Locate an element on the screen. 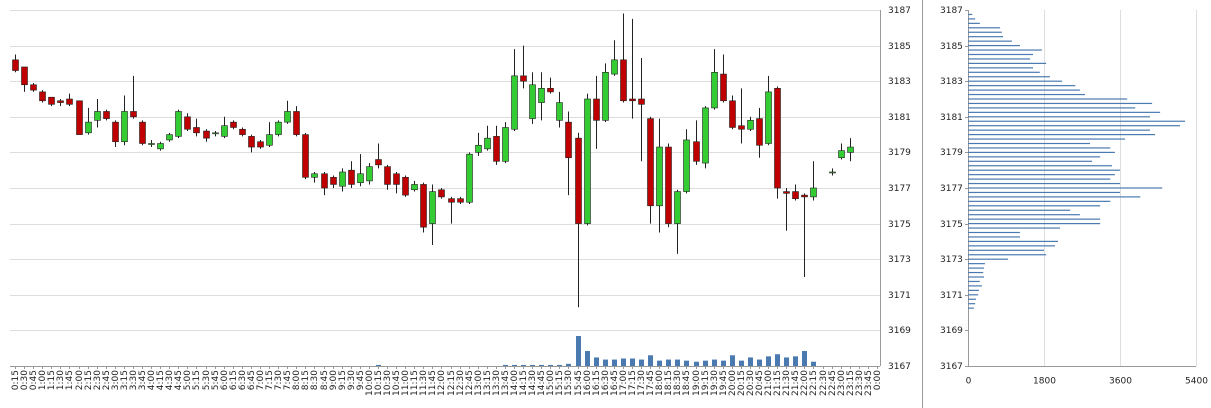 Image resolution: width=1211 pixels, height=408 pixels. x-tick-label: 7:30 is located at coordinates (279, 380).